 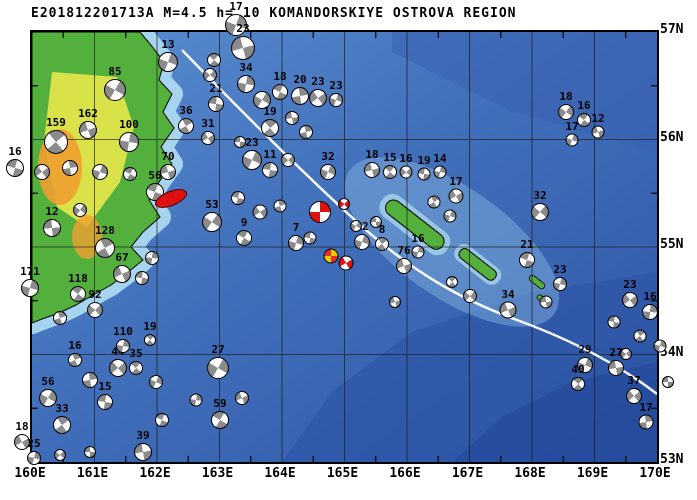 I want to click on longitude-label: 170E, so click(x=655, y=473).